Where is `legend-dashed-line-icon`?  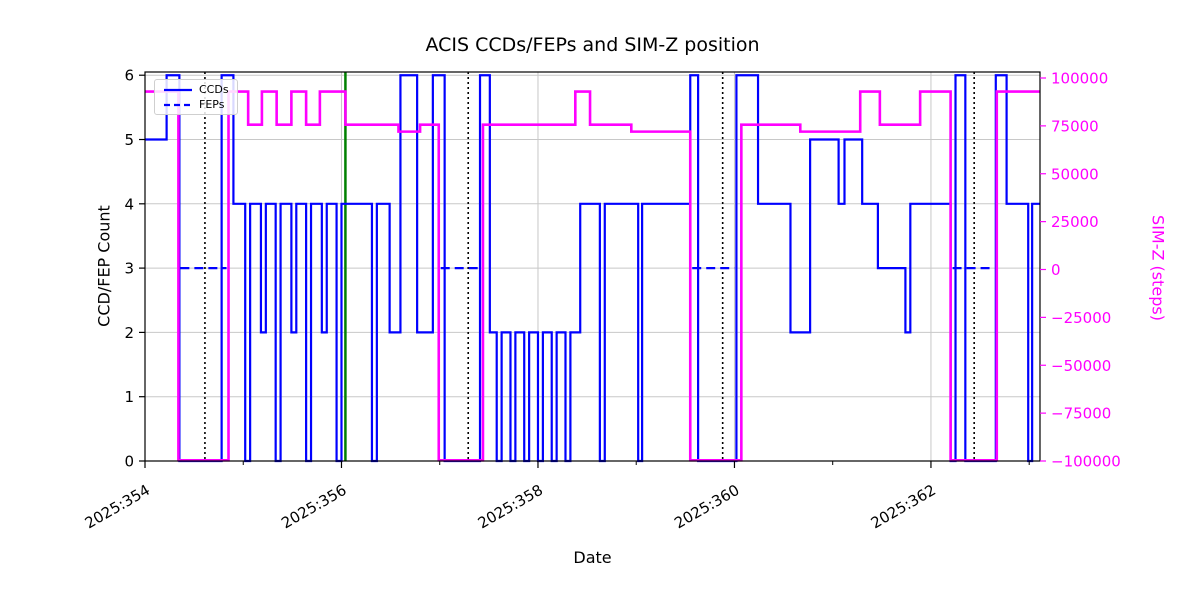
legend-dashed-line-icon is located at coordinates (178, 104).